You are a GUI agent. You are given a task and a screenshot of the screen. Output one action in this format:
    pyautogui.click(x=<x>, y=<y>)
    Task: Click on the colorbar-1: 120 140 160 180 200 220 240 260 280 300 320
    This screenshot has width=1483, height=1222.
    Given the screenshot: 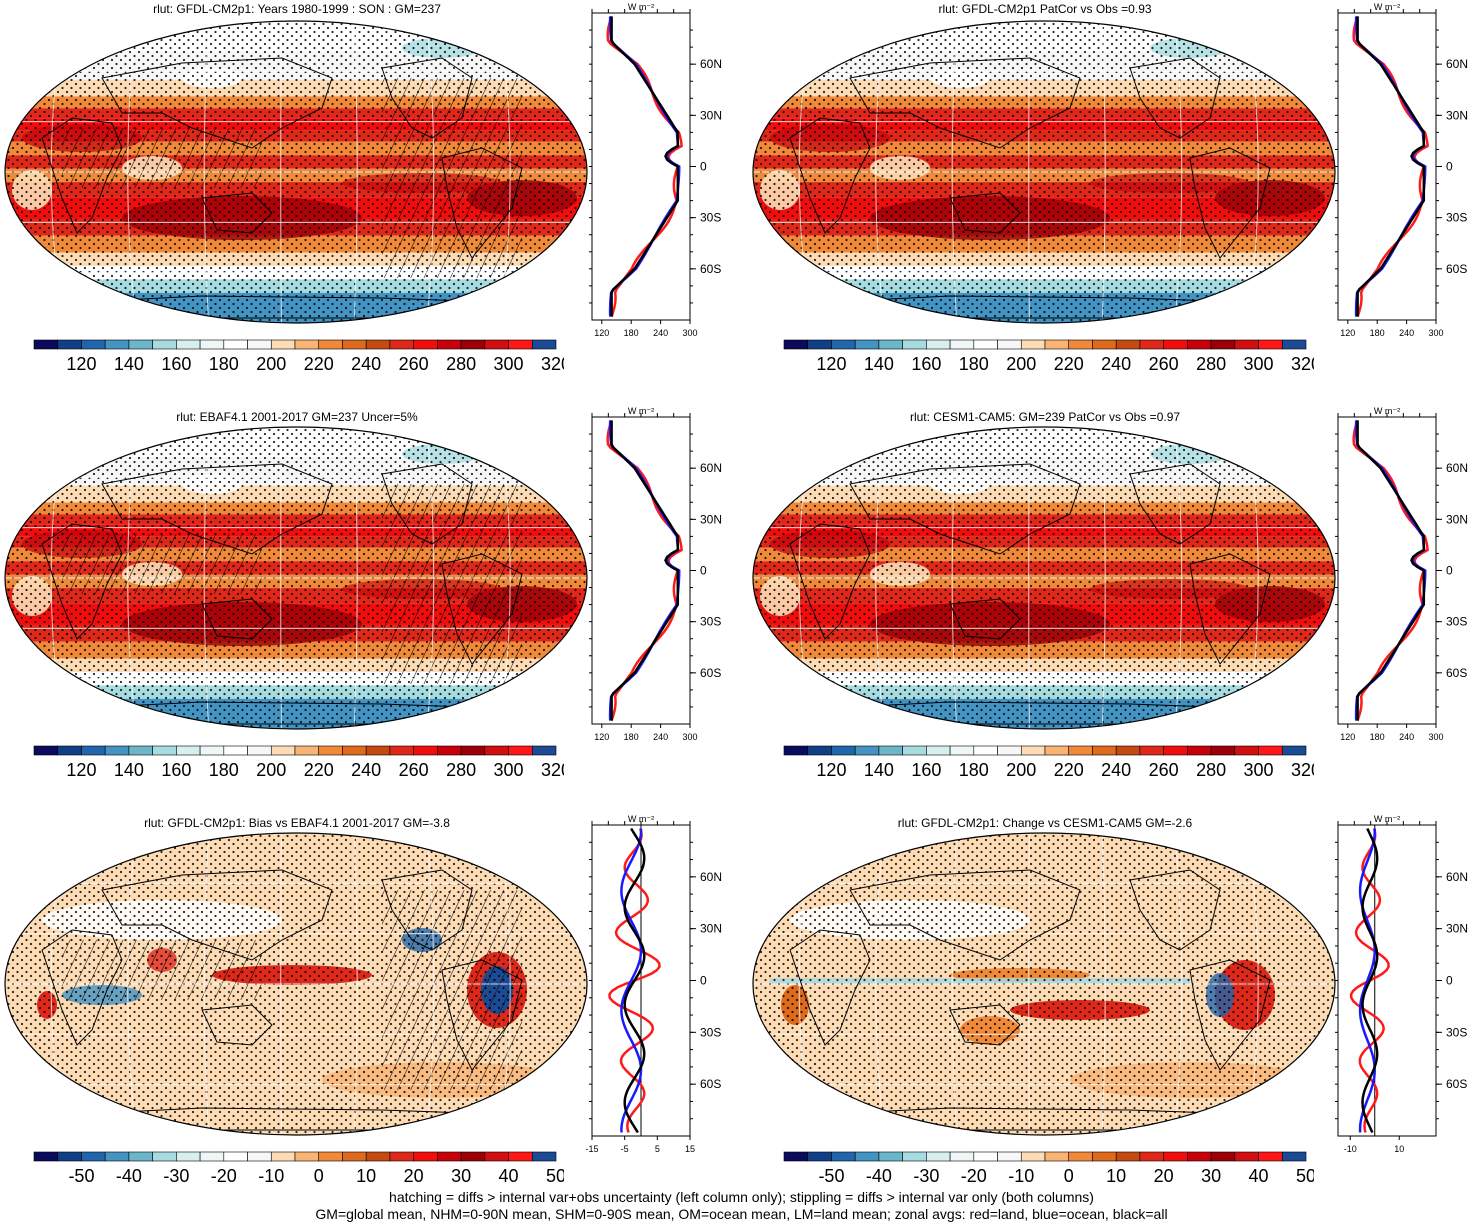 What is the action you would take?
    pyautogui.click(x=298, y=356)
    